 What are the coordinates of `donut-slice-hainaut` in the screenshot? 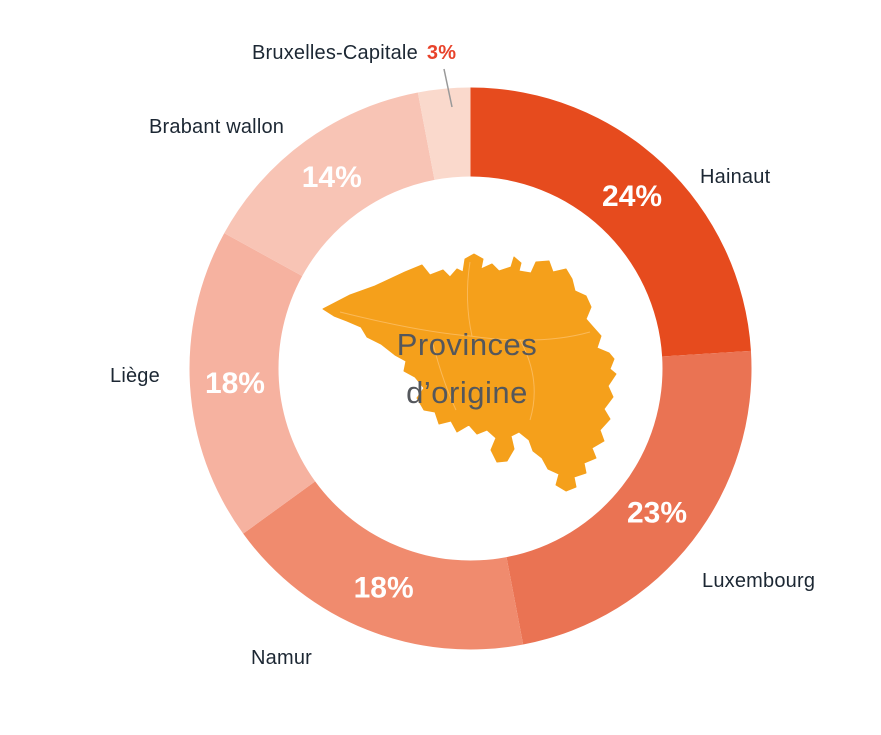 It's located at (610, 222).